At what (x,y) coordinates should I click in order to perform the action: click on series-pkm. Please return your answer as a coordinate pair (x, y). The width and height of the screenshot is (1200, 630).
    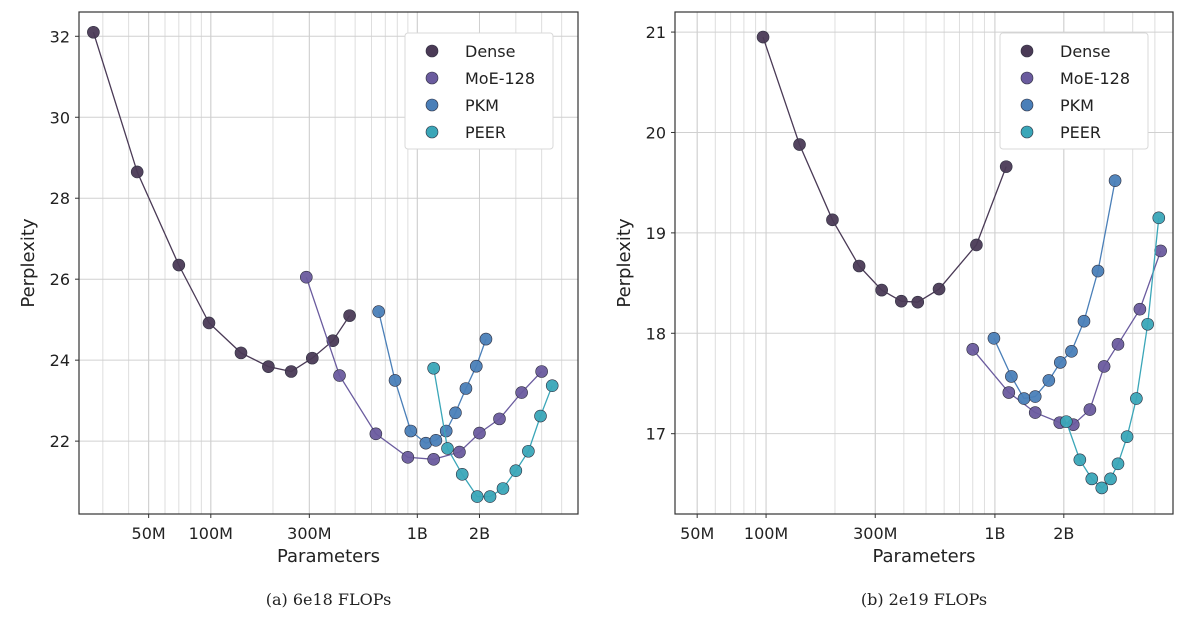
    Looking at the image, I should click on (432, 377).